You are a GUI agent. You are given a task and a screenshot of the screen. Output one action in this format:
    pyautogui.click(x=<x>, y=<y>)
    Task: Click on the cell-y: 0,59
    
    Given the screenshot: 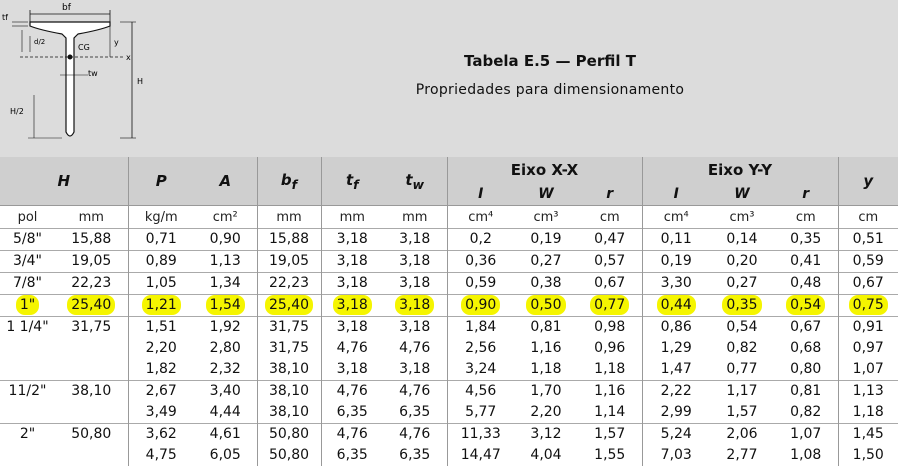 What is the action you would take?
    pyautogui.click(x=868, y=262)
    